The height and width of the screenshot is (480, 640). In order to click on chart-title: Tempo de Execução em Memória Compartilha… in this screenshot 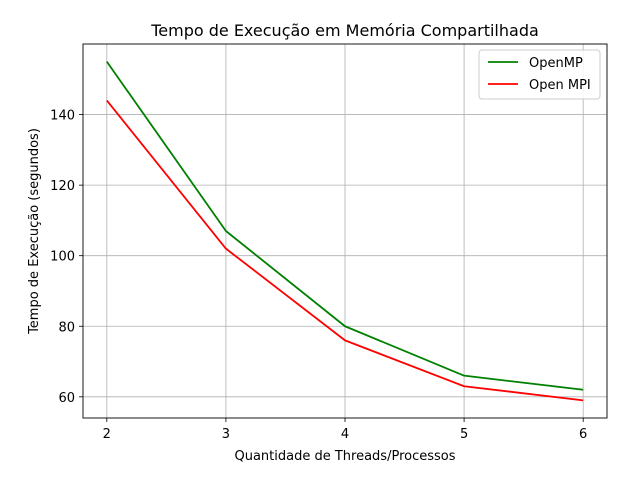, I will do `click(344, 30)`.